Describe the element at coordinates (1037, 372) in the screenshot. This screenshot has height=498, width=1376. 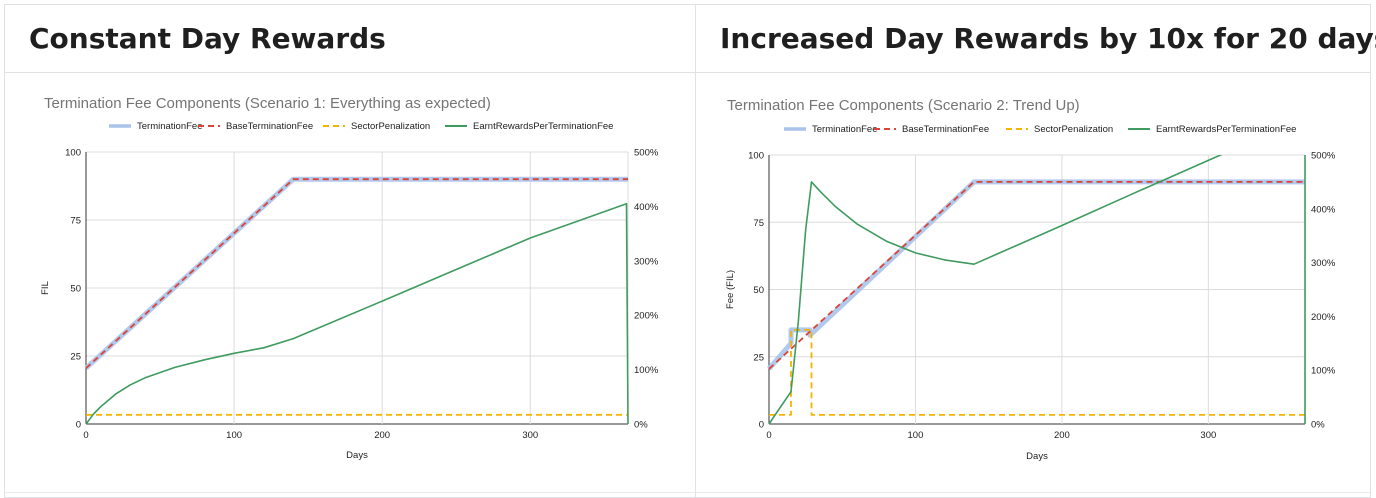
I see `series-line-sectorpenalization` at that location.